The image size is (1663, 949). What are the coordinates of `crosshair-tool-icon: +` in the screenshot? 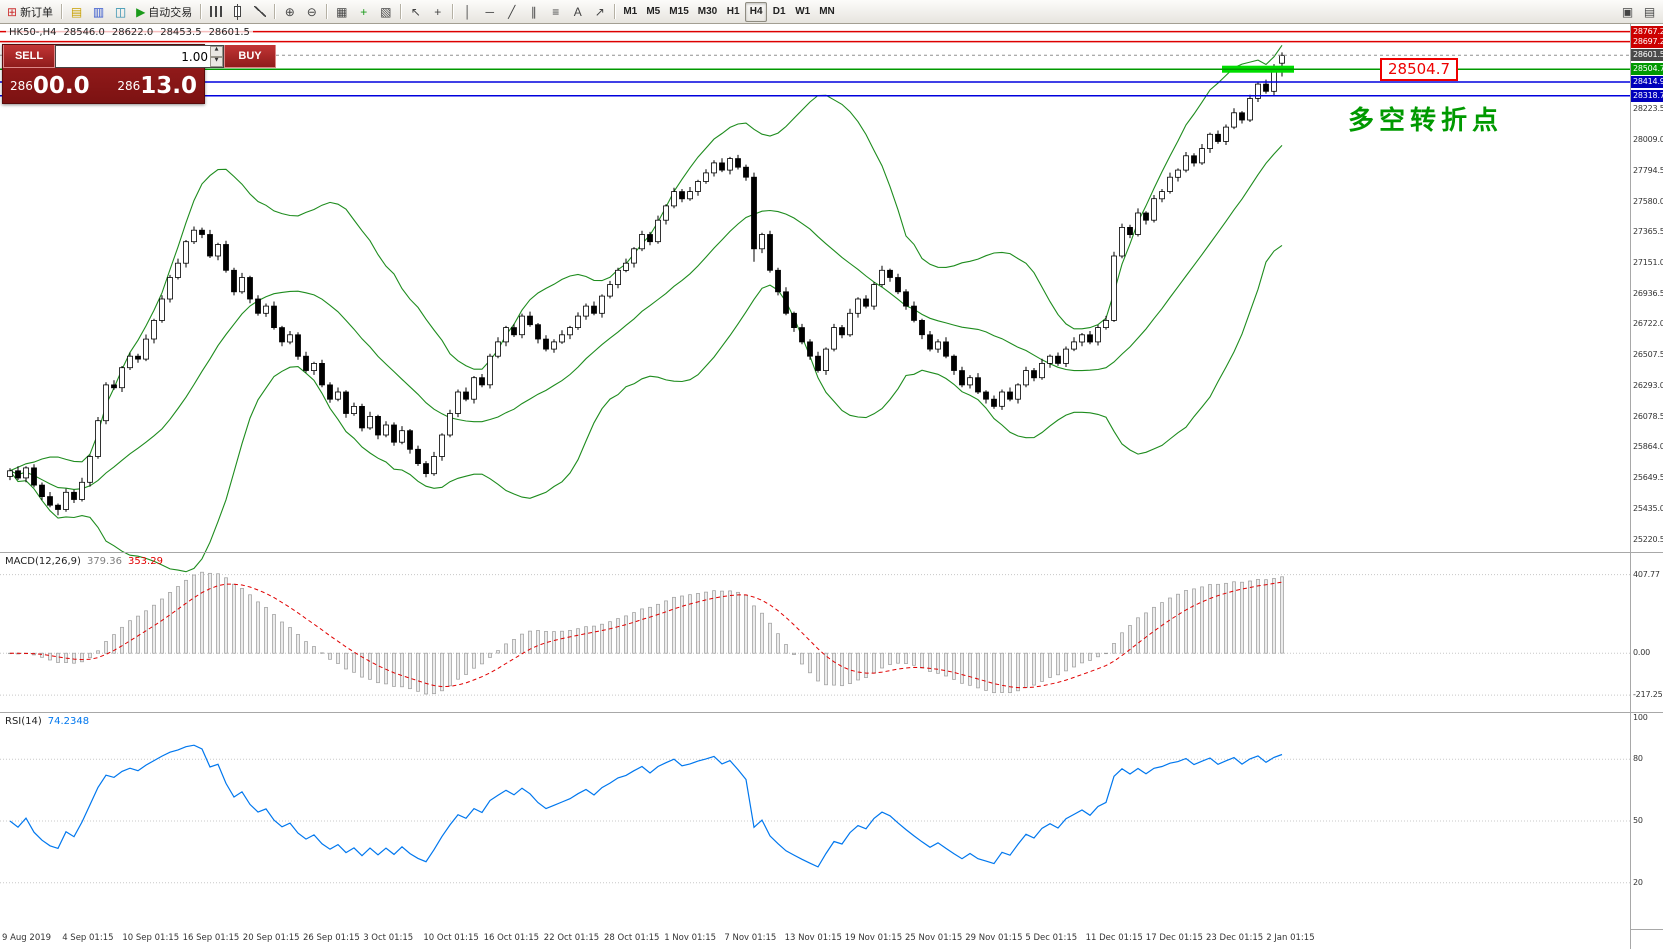 It's located at (437, 12).